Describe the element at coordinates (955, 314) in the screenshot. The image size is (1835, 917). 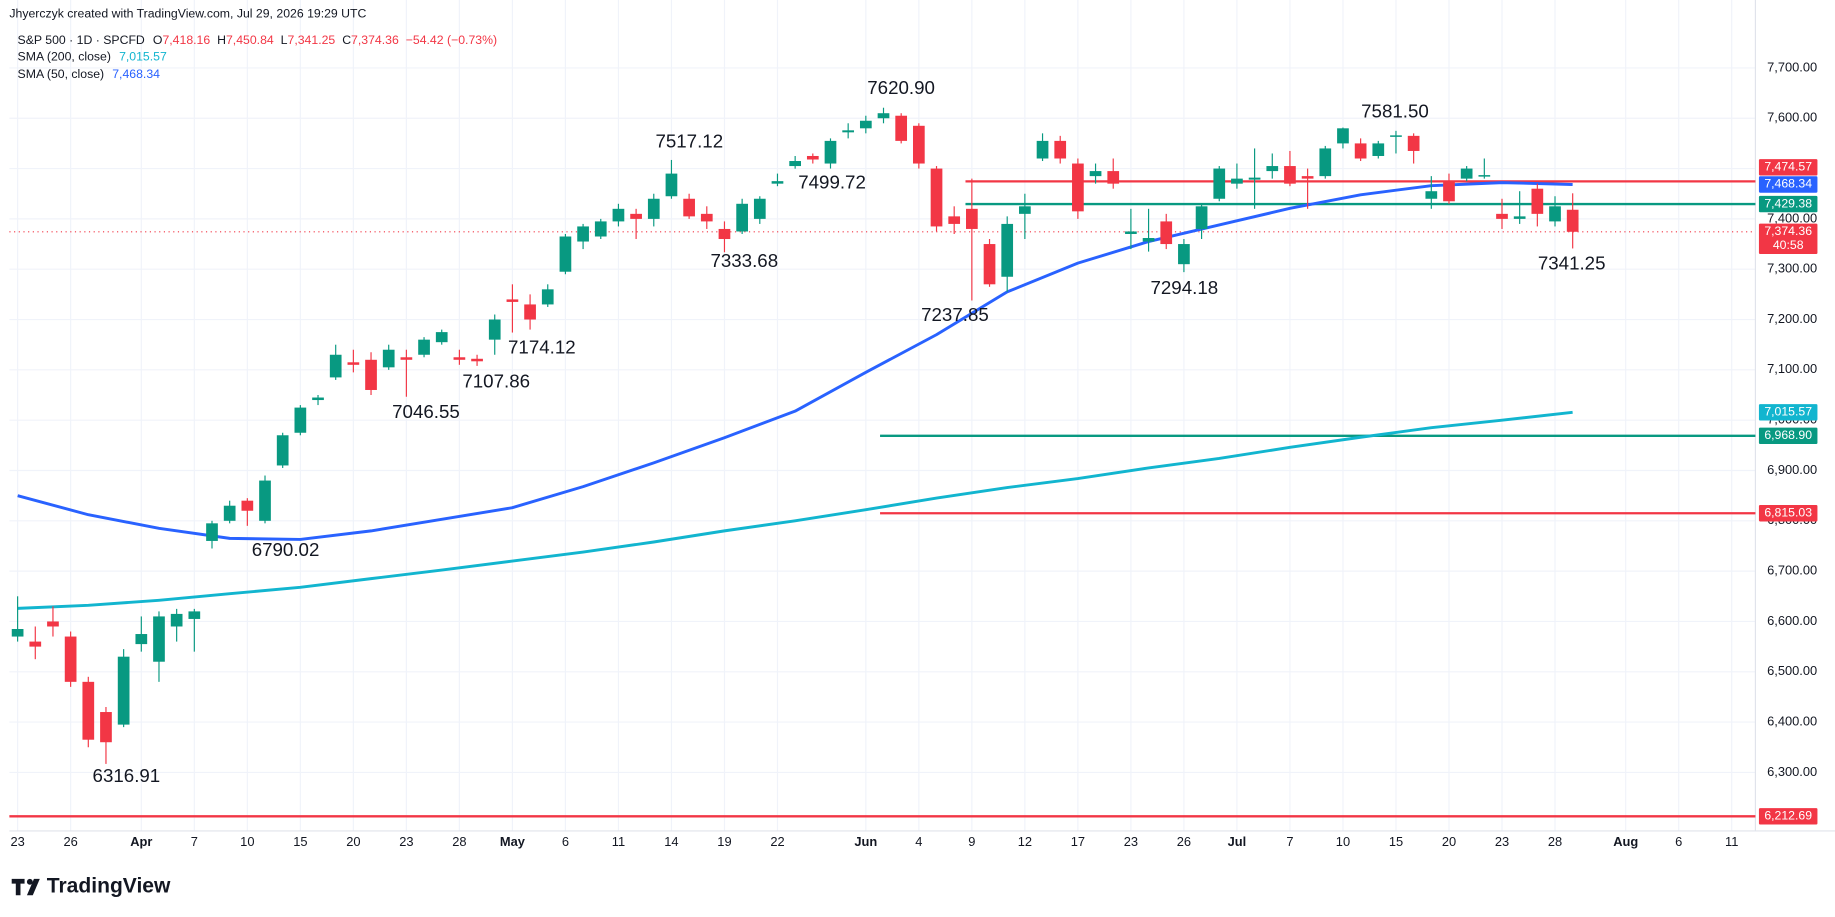
I see `price-annotation: 7237.85` at that location.